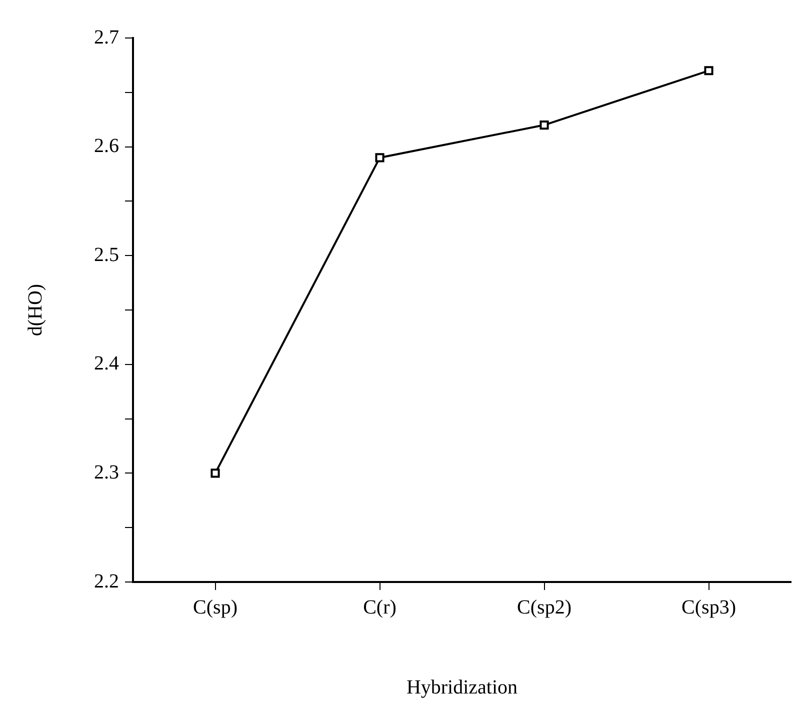  Describe the element at coordinates (544, 607) in the screenshot. I see `x-tick-label: C(sp2)` at that location.